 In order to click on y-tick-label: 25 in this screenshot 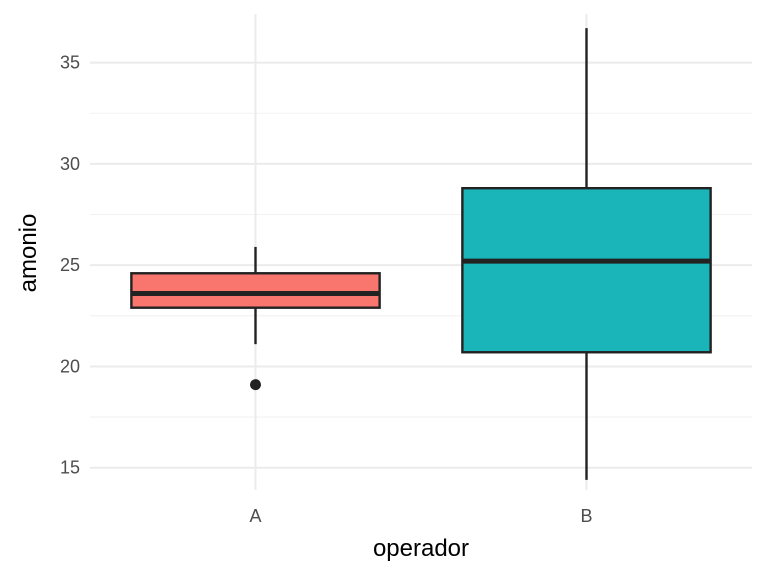, I will do `click(70, 265)`.